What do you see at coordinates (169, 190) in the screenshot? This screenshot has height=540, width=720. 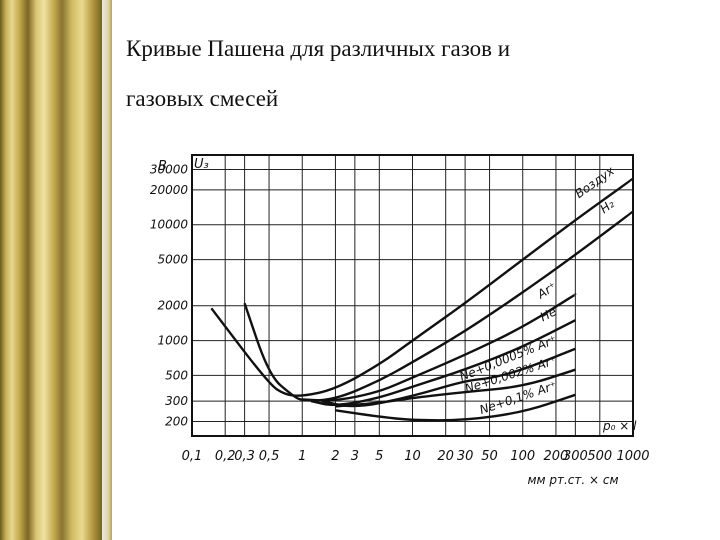 I see `y-tick-label: 20000` at bounding box center [169, 190].